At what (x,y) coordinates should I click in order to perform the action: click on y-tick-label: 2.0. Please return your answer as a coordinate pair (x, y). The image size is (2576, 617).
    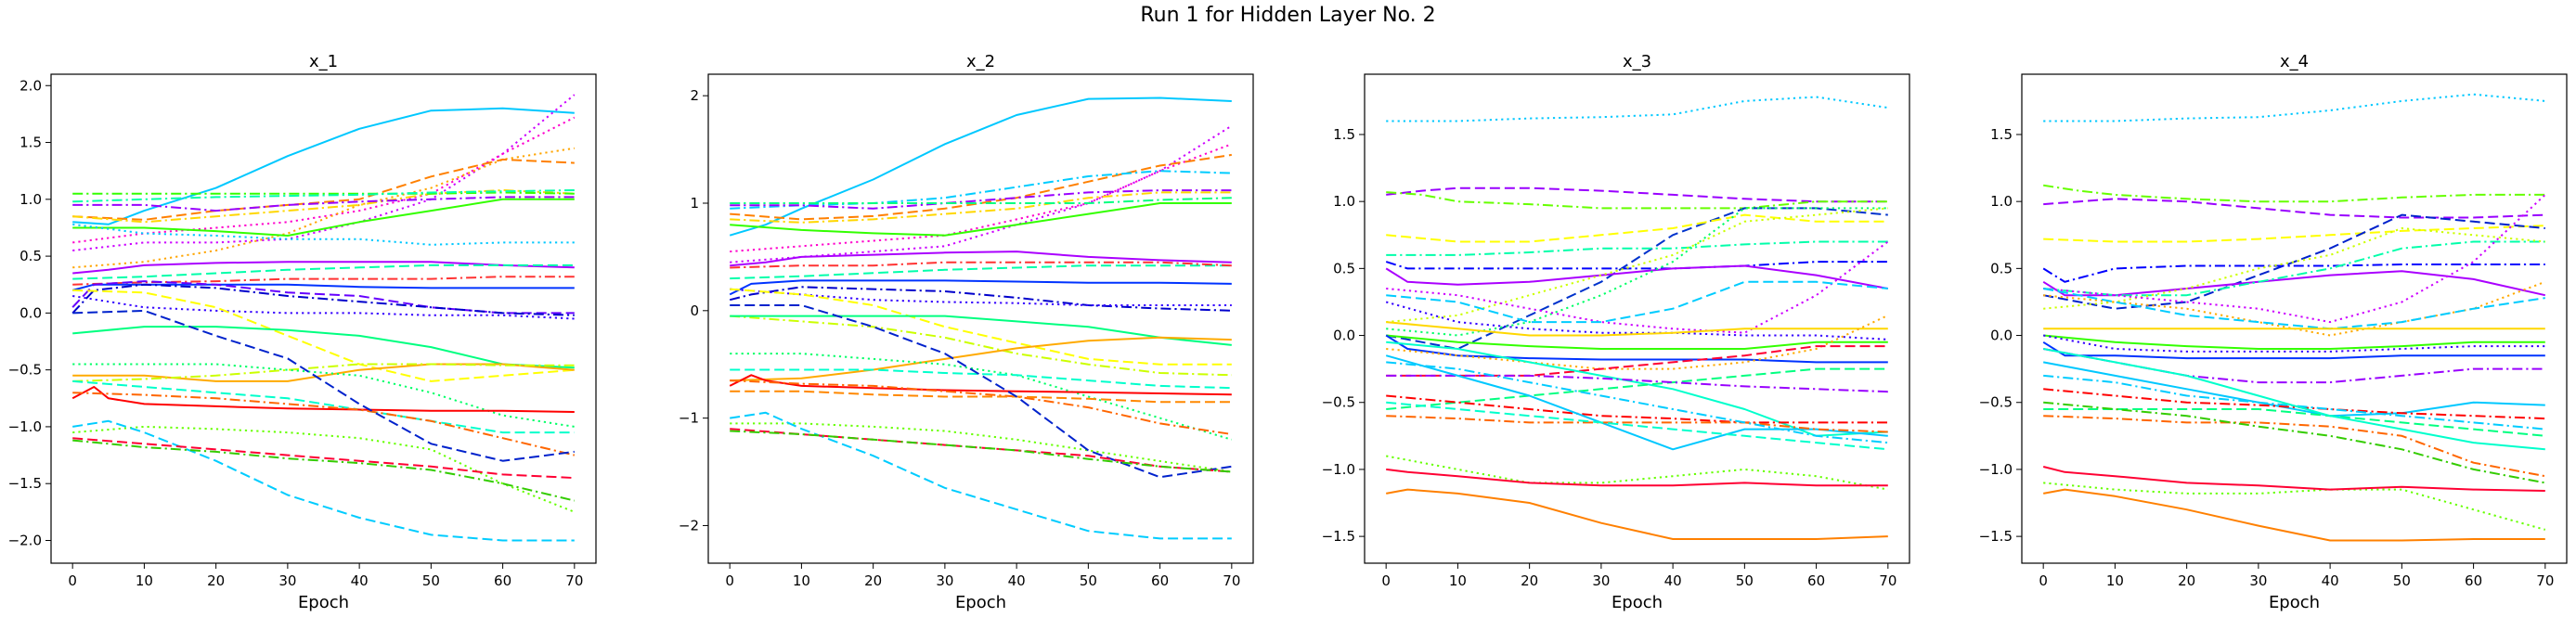
    Looking at the image, I should click on (30, 85).